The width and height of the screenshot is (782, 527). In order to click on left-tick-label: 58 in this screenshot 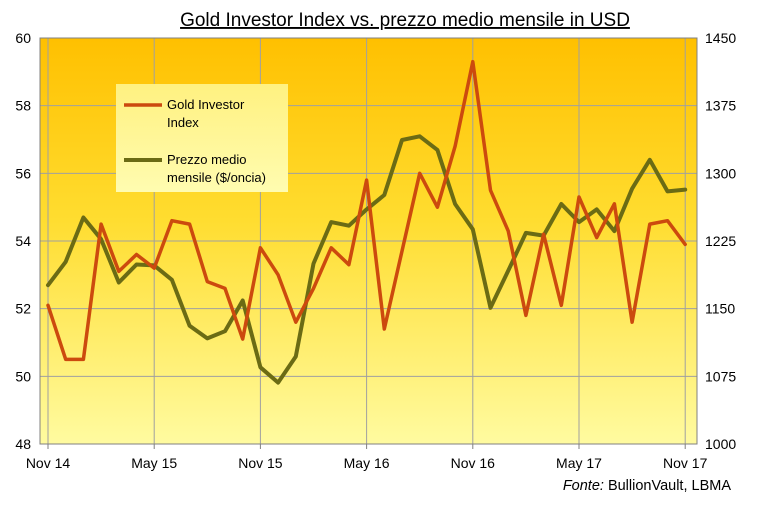, I will do `click(23, 106)`.